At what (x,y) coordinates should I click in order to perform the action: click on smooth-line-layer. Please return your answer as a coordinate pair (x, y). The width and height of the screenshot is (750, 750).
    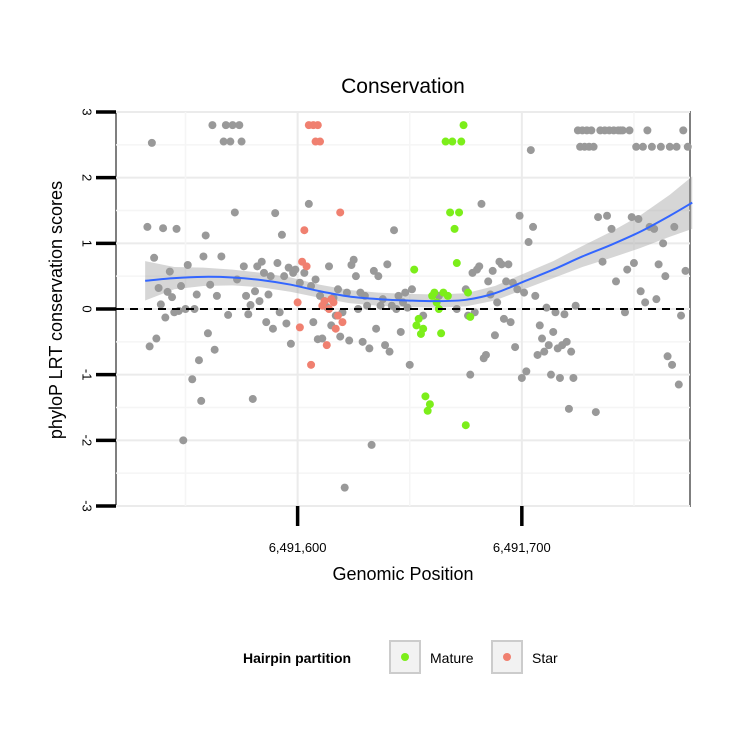
    Looking at the image, I should click on (419, 252).